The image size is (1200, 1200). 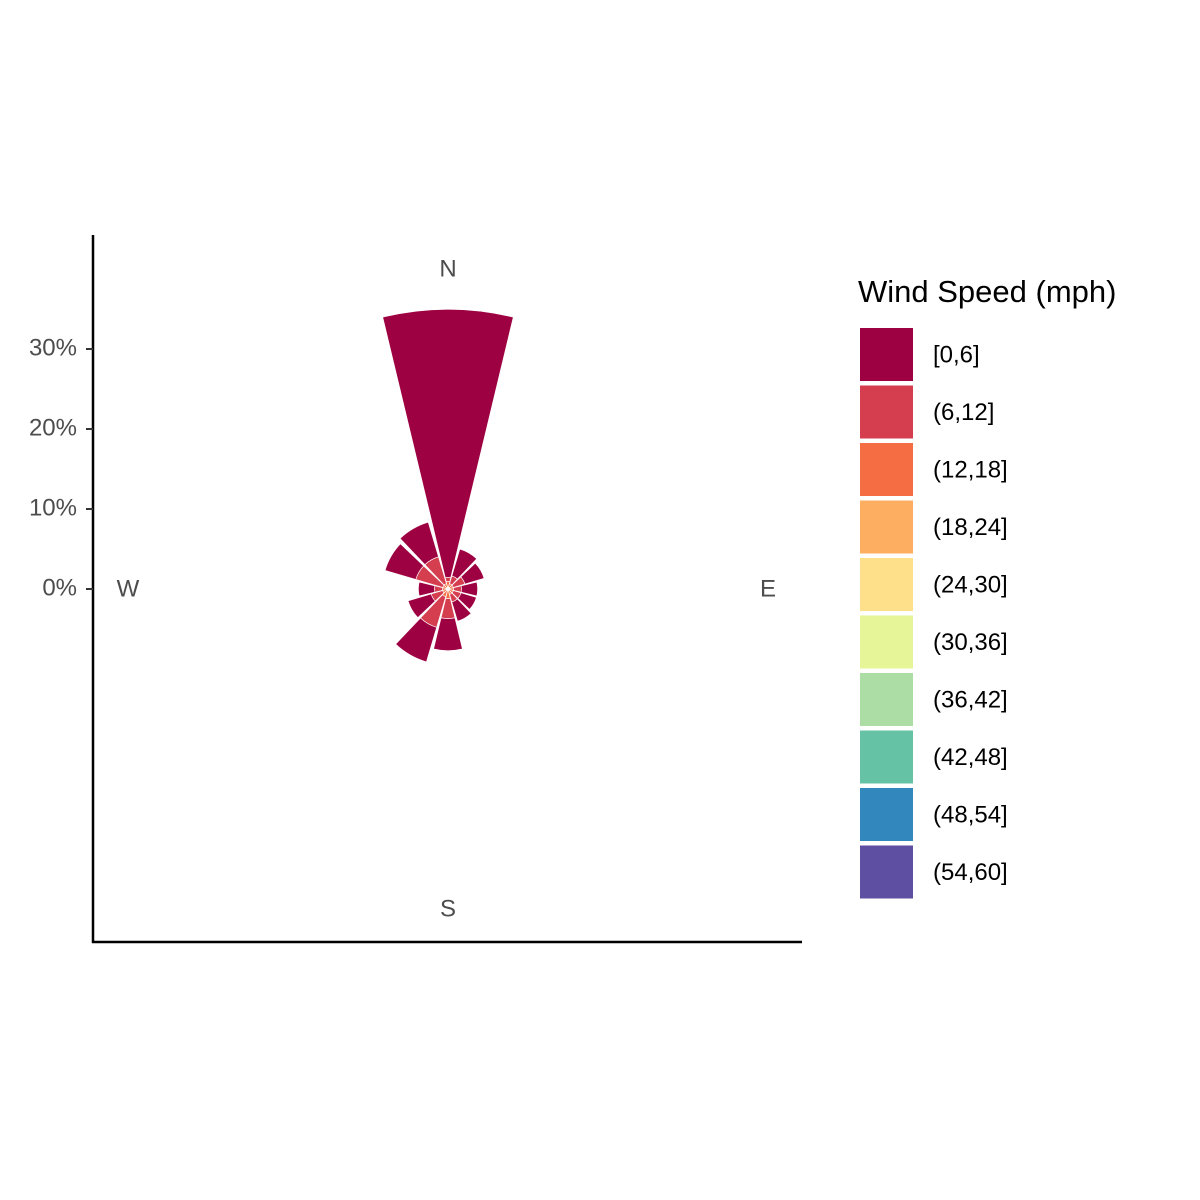 I want to click on y-tick-label: 10%, so click(x=53, y=507).